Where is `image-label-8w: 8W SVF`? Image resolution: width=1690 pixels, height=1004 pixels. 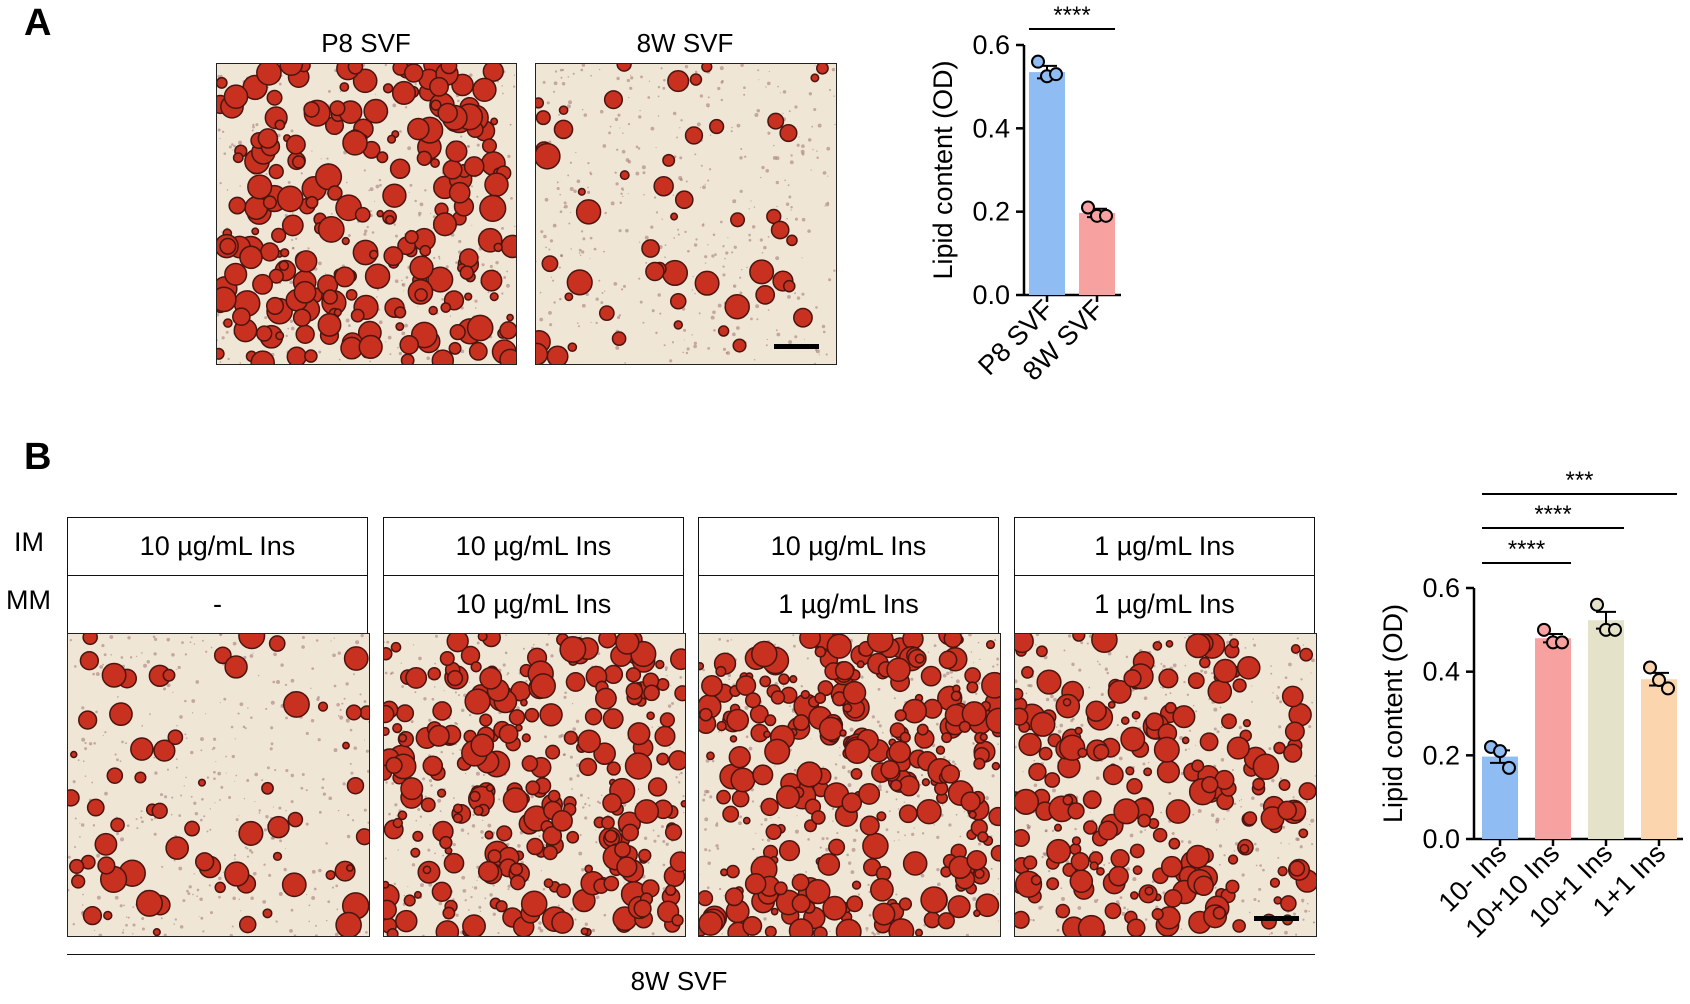 image-label-8w: 8W SVF is located at coordinates (685, 43).